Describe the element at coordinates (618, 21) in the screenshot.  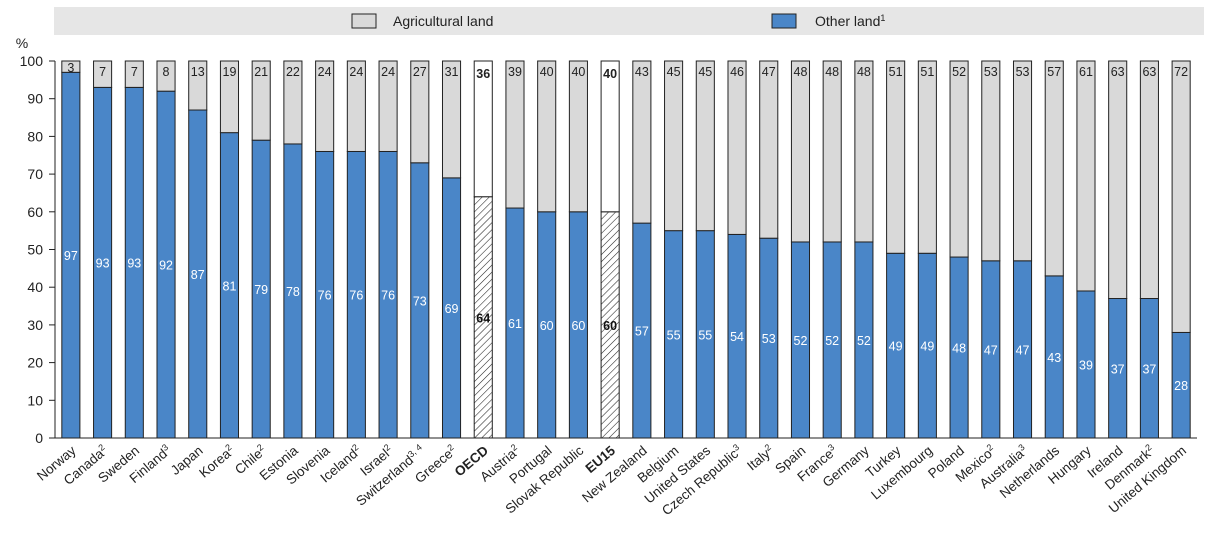
I see `legend: Agricultural land Other land1` at that location.